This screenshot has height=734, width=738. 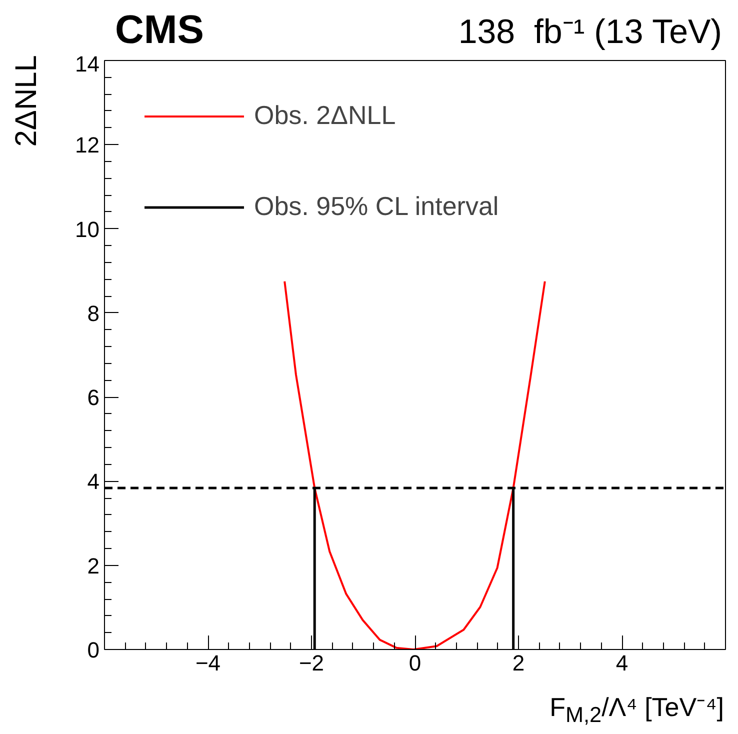 I want to click on y-tick-label: 14, so click(x=87, y=64).